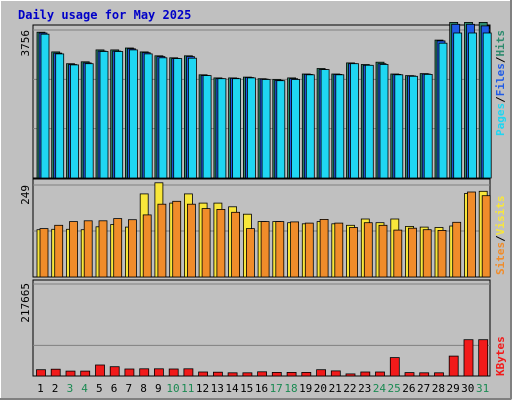 This screenshot has width=512, height=405. Describe the element at coordinates (467, 388) in the screenshot. I see `x-tick-day-30: 30` at that location.